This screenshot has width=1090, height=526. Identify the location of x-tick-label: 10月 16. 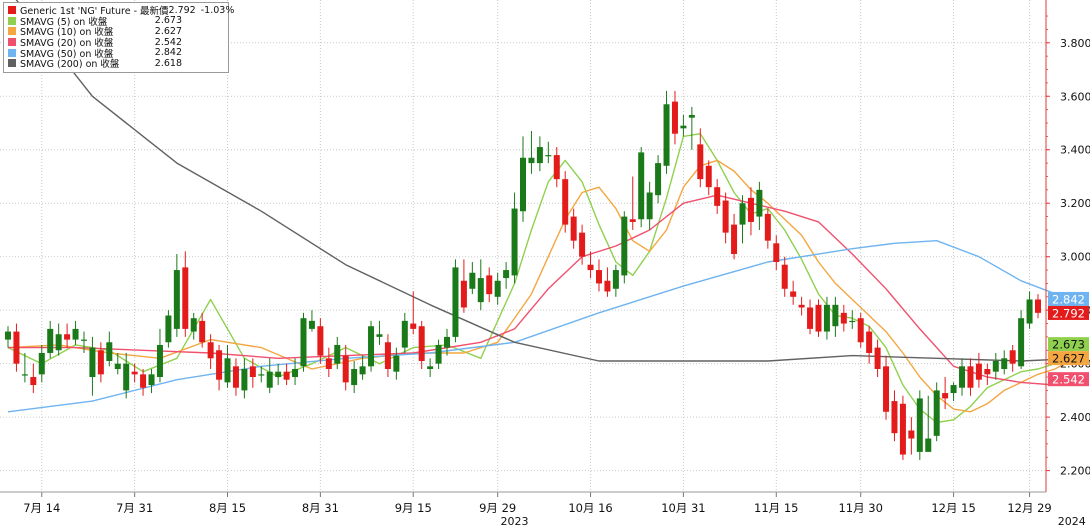
(590, 508).